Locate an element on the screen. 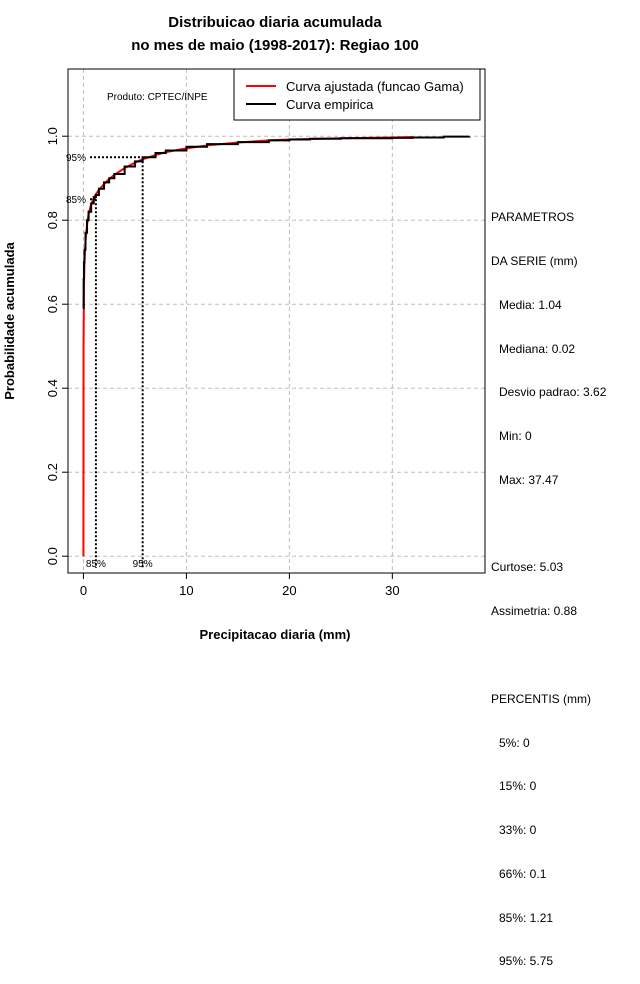 The height and width of the screenshot is (984, 640). y-tick-label: 1.0 is located at coordinates (52, 136).